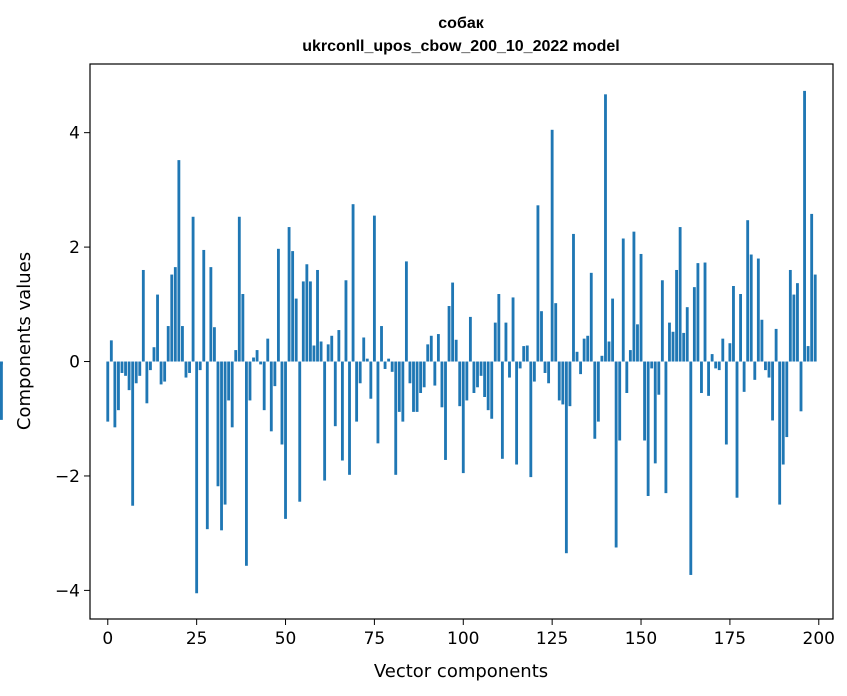 This screenshot has width=847, height=696. Describe the element at coordinates (463, 639) in the screenshot. I see `x-tick-label: 100` at that location.